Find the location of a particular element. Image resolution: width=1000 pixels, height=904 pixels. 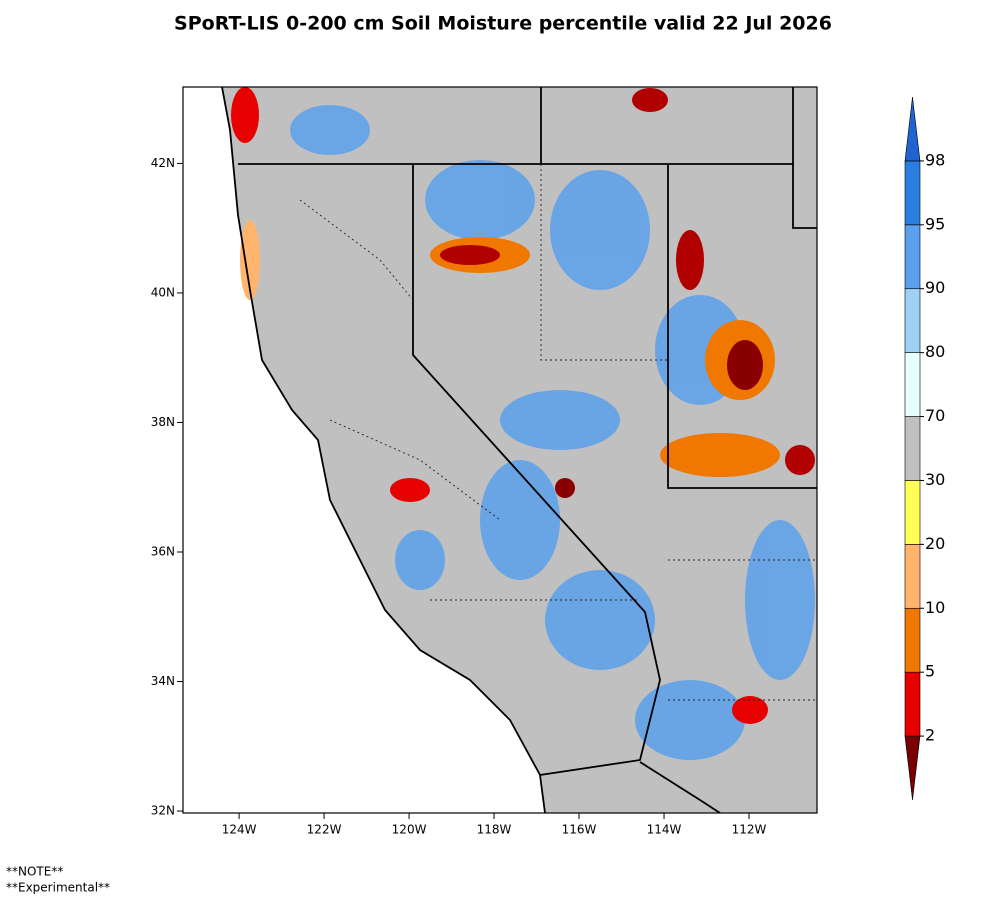

lon-label: 120W is located at coordinates (409, 830).